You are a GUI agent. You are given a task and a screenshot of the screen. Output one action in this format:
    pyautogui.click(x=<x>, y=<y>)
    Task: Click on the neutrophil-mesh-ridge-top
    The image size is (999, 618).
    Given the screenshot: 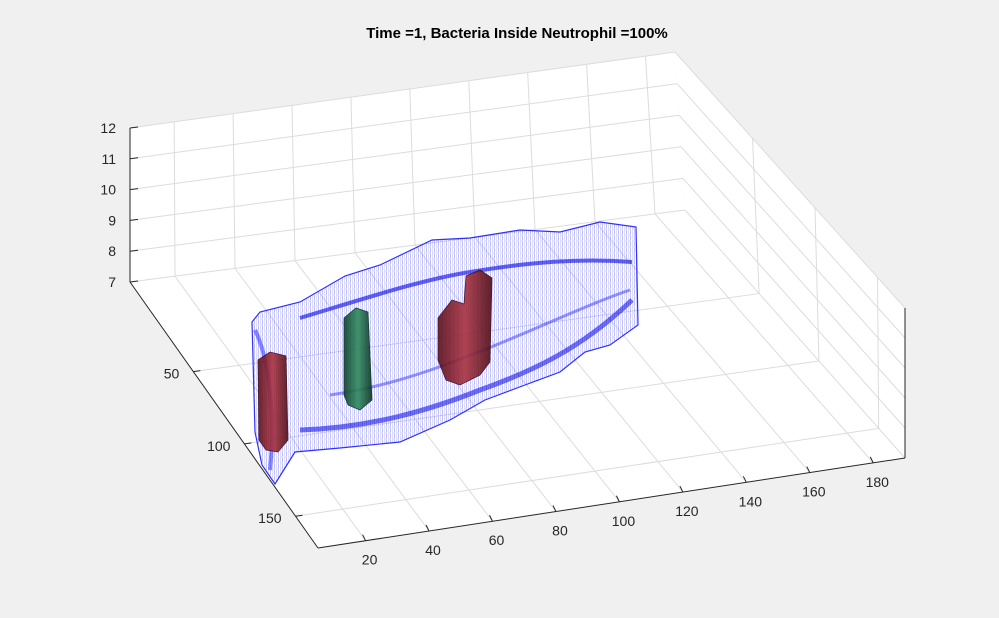 What is the action you would take?
    pyautogui.click(x=466, y=289)
    